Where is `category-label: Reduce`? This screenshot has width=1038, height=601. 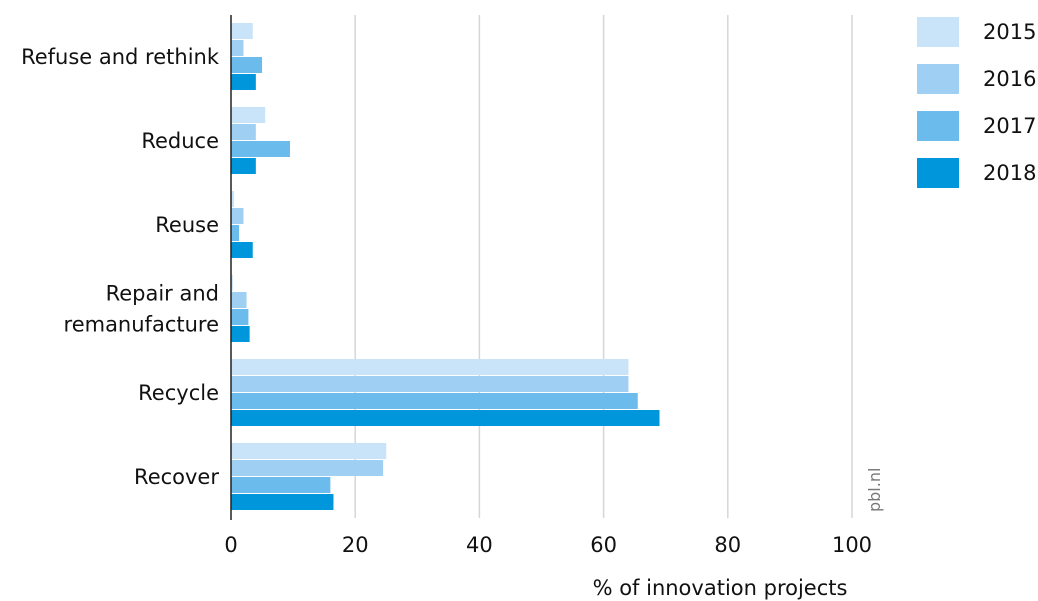 category-label: Reduce is located at coordinates (180, 141).